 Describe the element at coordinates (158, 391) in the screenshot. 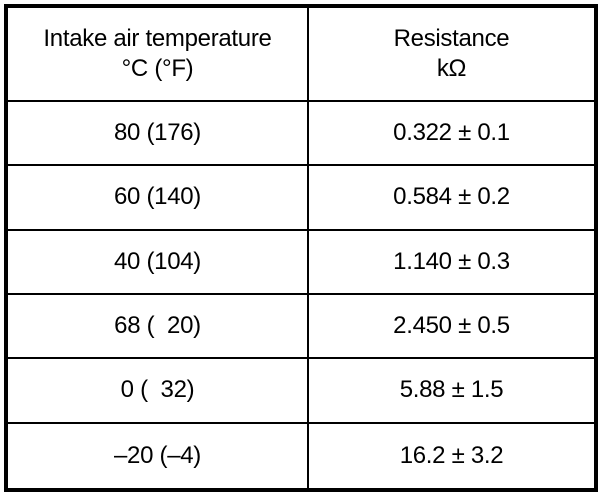

I see `table-cell: 0 ( 32)` at that location.